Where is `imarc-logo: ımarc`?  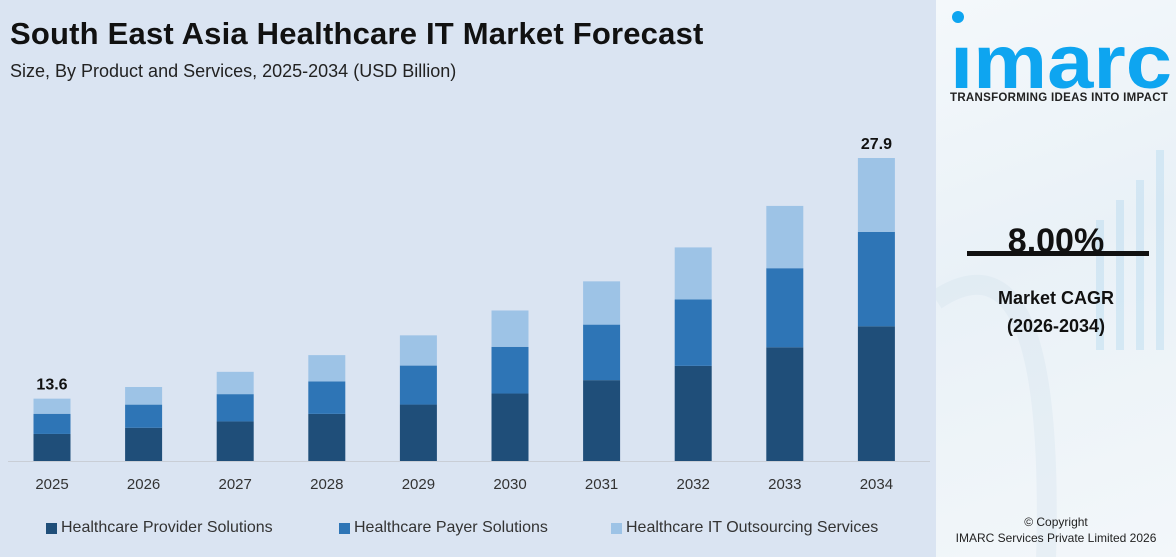 imarc-logo: ımarc is located at coordinates (1061, 57).